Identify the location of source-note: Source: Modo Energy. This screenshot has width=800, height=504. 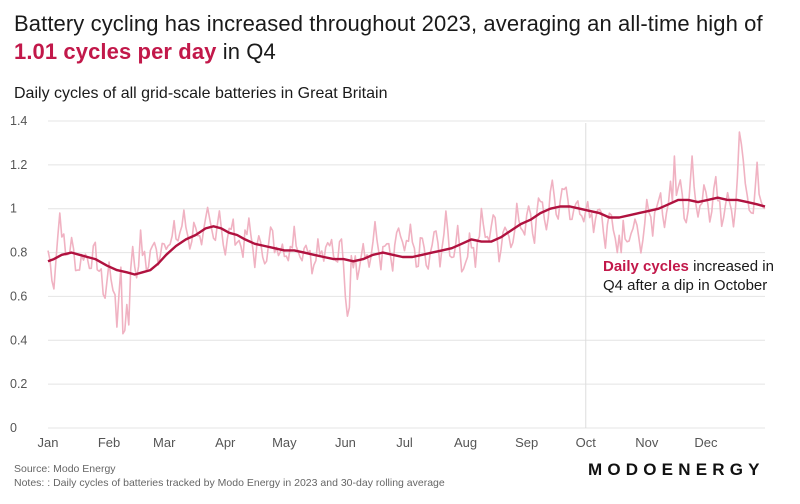
(65, 469).